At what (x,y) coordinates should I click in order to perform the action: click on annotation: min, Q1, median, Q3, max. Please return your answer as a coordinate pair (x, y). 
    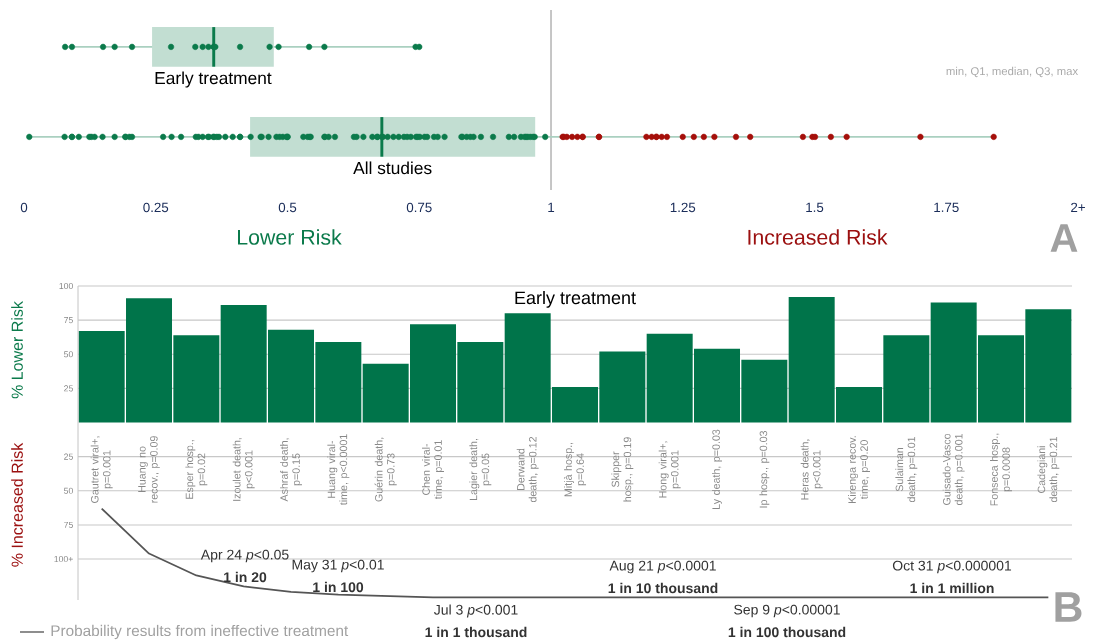
    Looking at the image, I should click on (1012, 72).